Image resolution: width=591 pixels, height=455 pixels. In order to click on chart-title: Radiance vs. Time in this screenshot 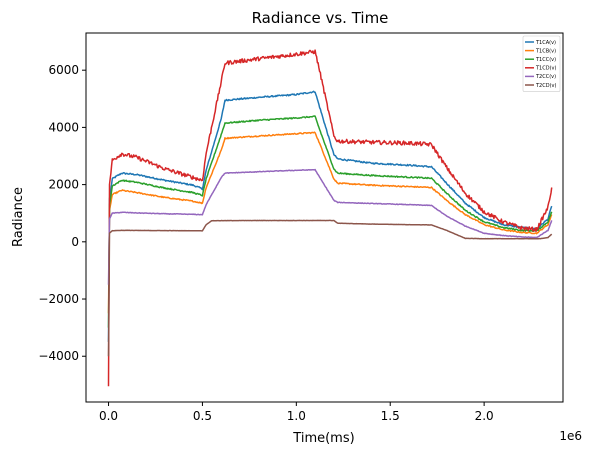, I will do `click(320, 18)`.